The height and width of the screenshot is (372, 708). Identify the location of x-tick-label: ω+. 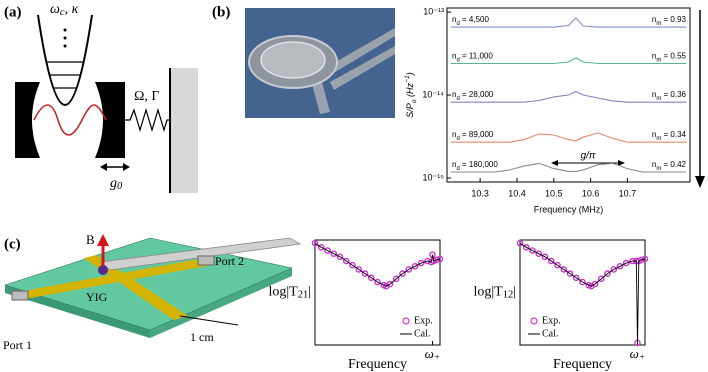
(638, 354).